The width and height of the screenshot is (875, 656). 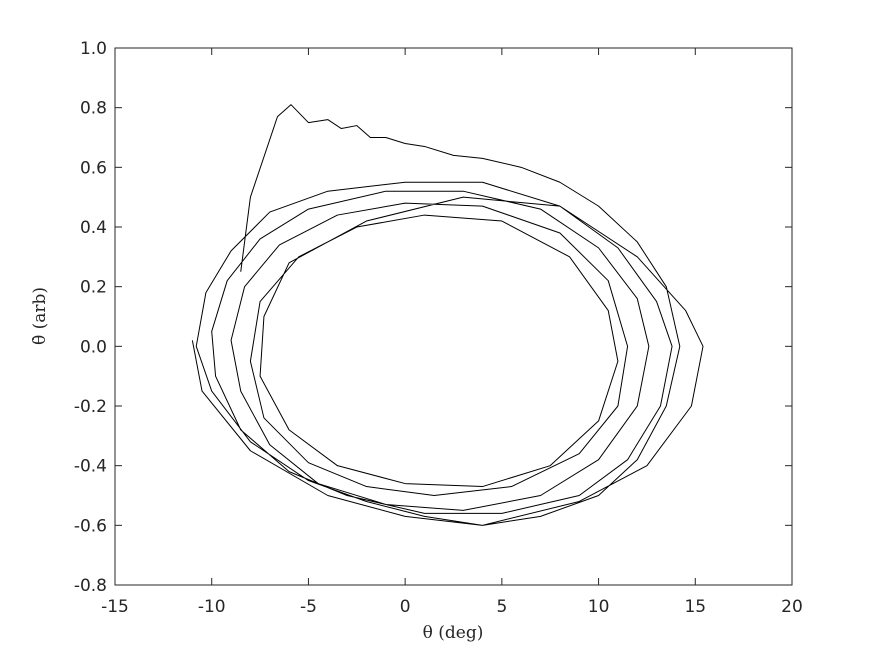 I want to click on y-tick-label: -0.2, so click(x=90, y=407).